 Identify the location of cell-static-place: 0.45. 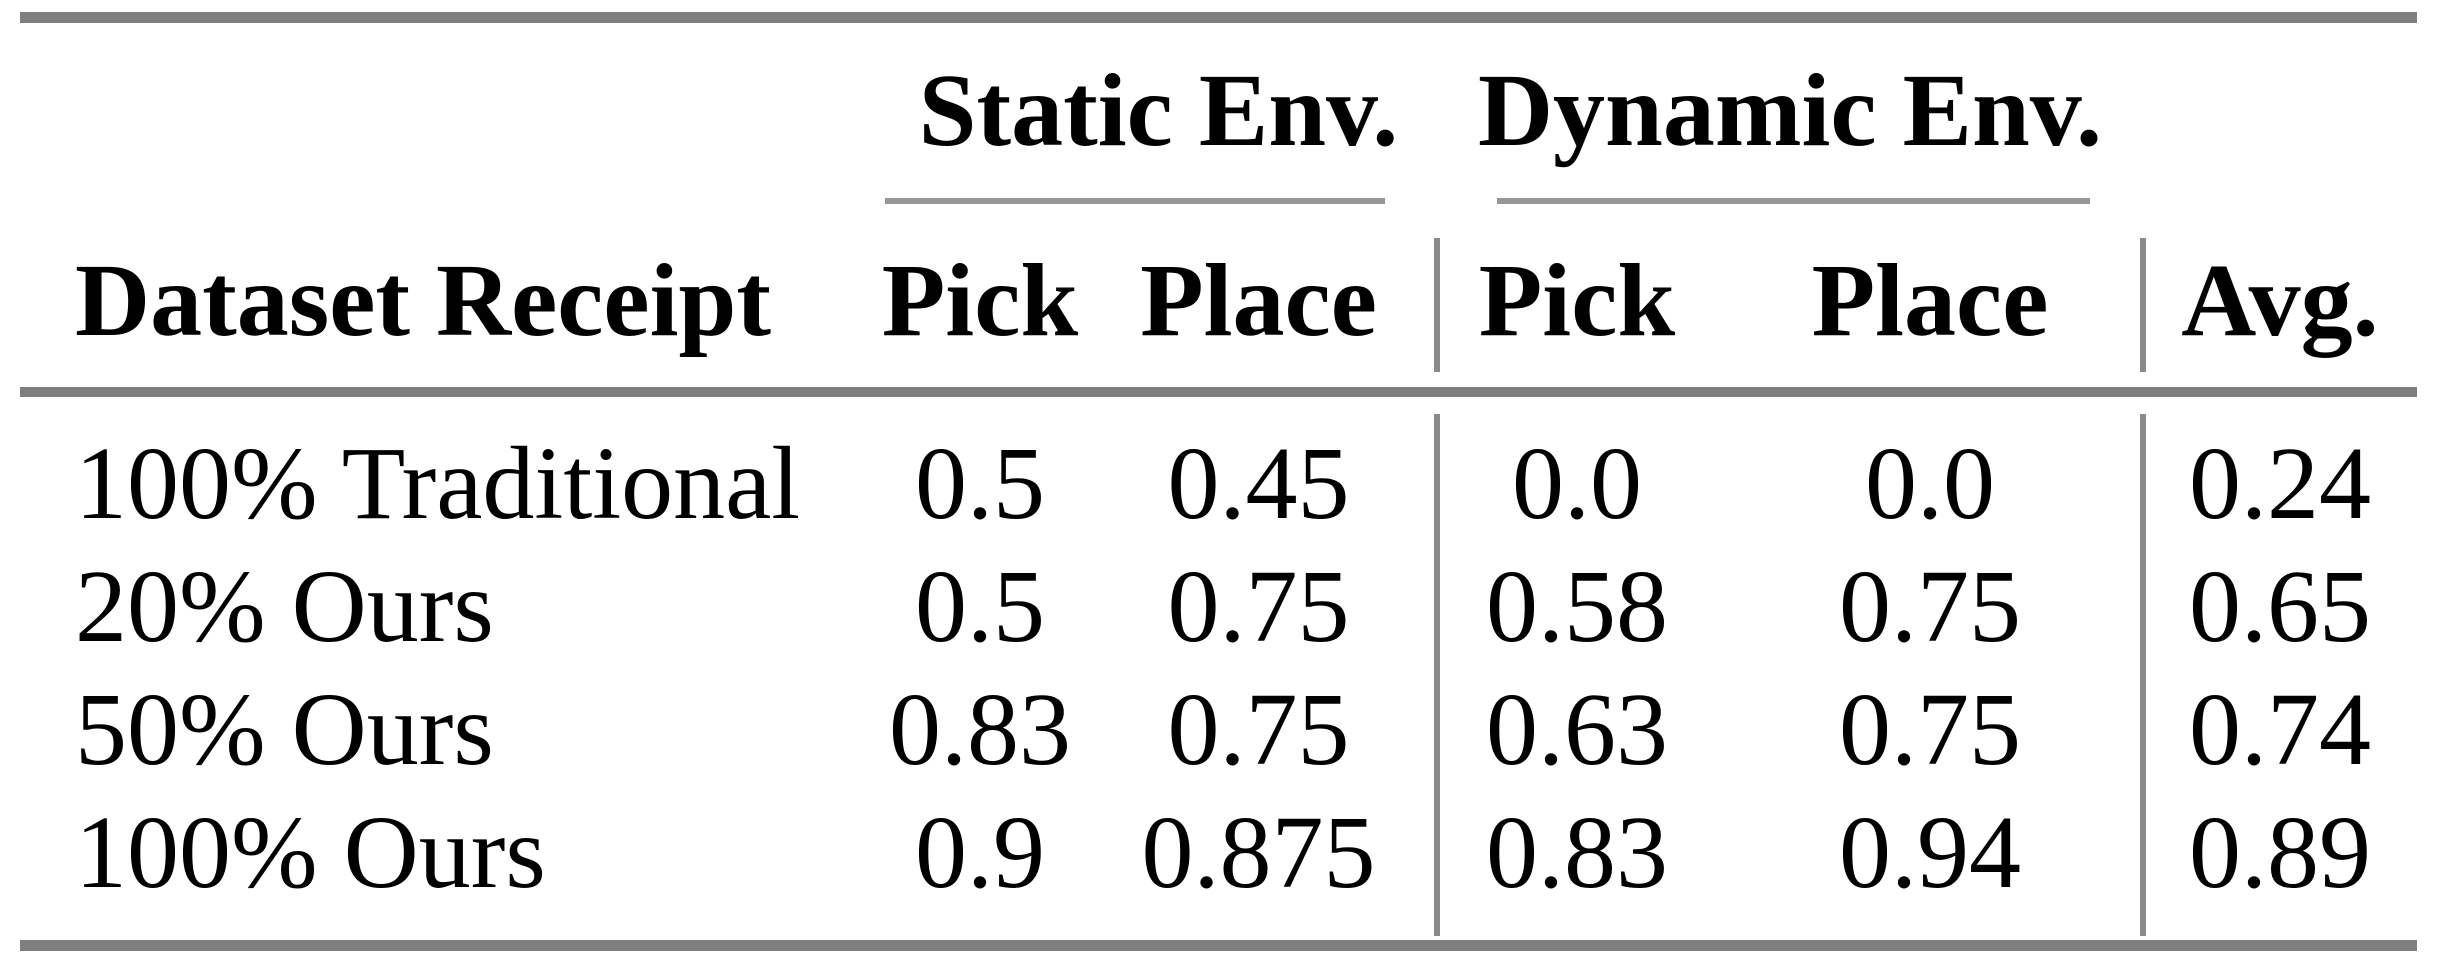
(1258, 483).